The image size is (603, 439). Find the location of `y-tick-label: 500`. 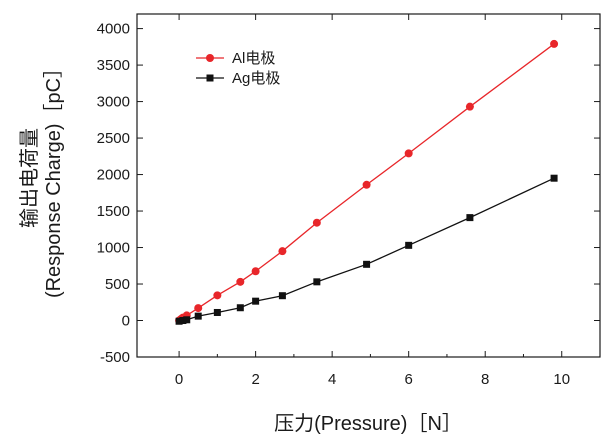

y-tick-label: 500 is located at coordinates (117, 284).